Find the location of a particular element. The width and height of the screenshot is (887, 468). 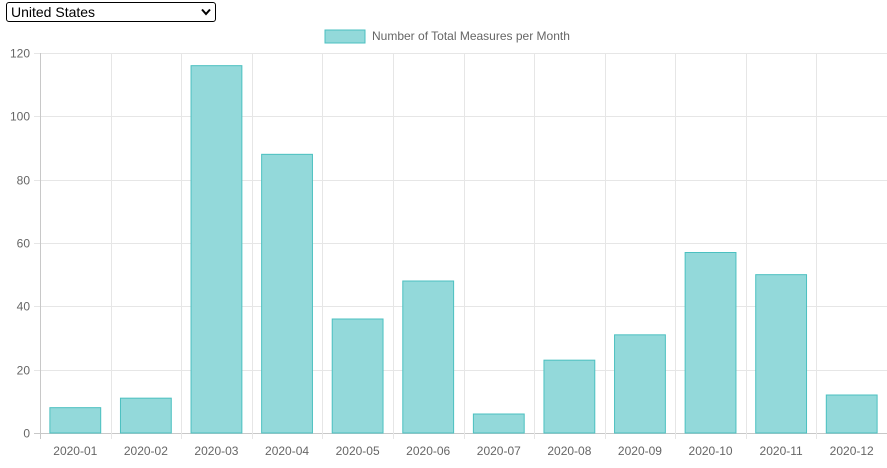

x-tick-label: 2020-08 is located at coordinates (569, 451).